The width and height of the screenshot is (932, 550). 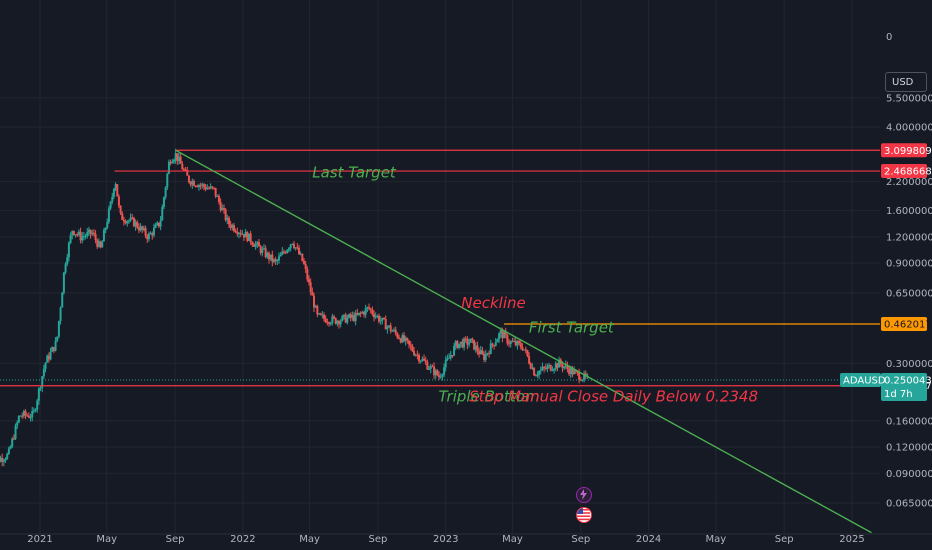 I want to click on us-flag-event-icon, so click(x=584, y=515).